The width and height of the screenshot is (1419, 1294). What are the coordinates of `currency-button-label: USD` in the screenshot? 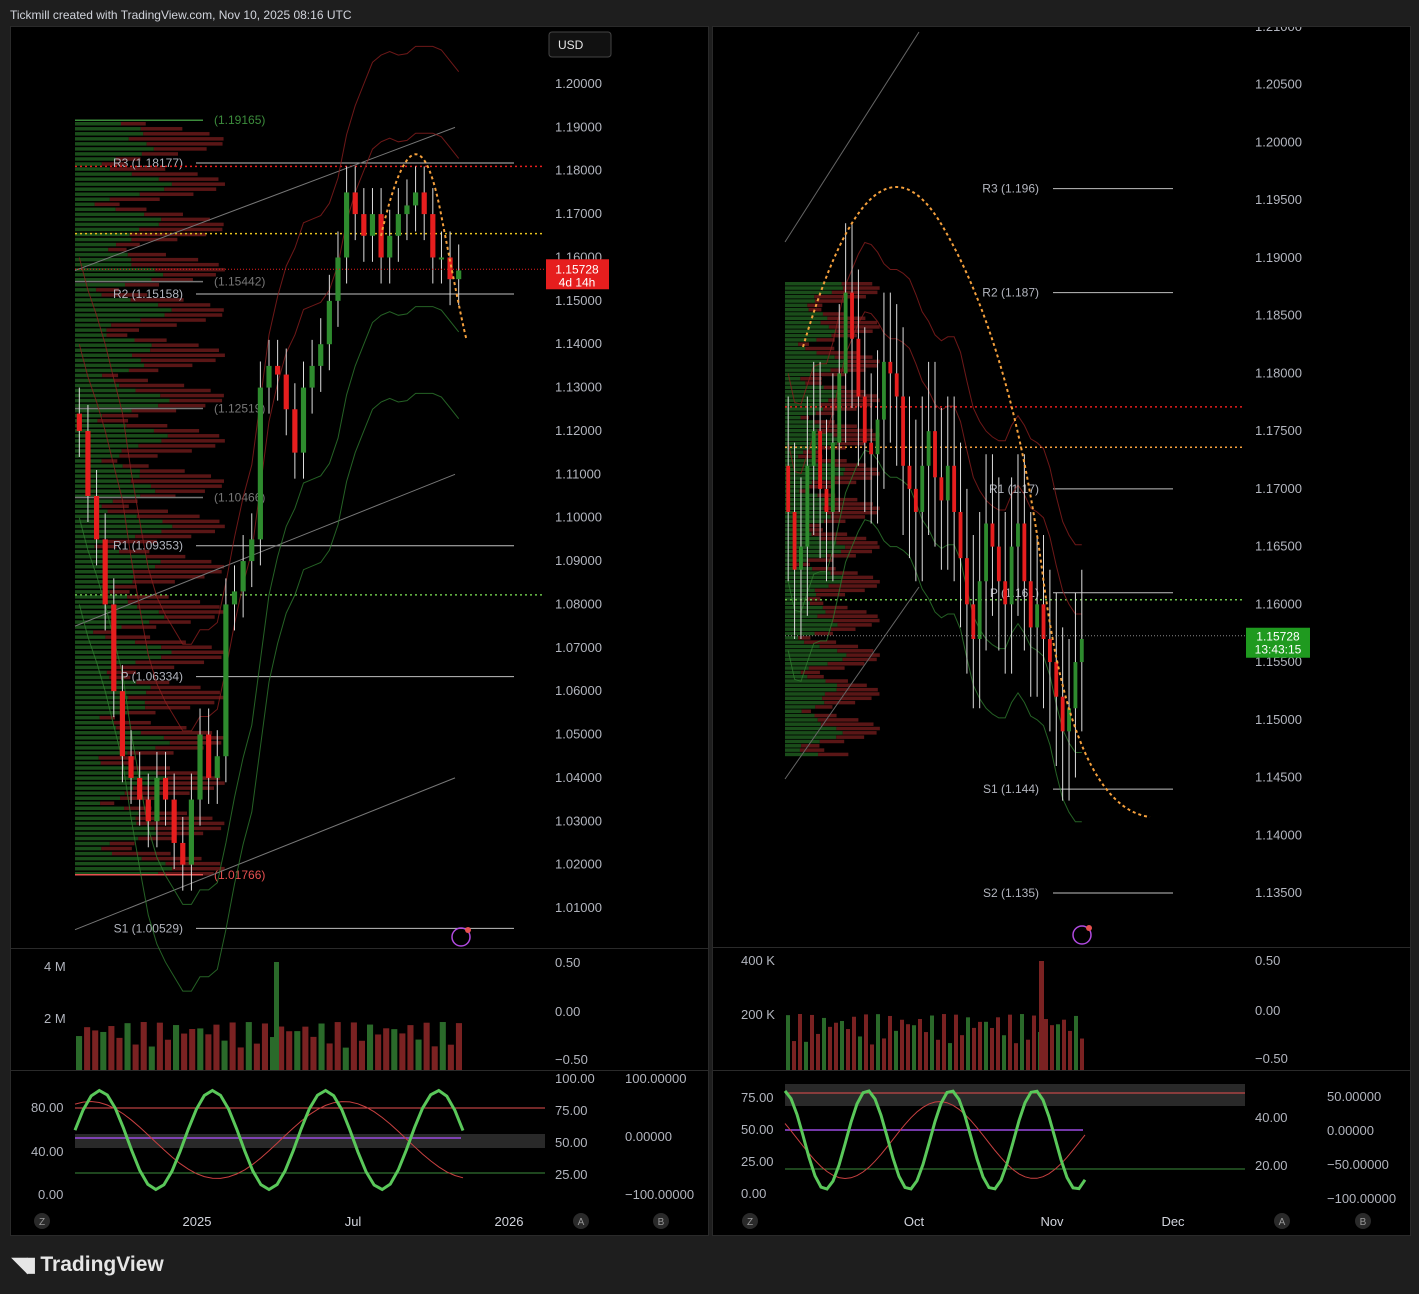 It's located at (571, 45).